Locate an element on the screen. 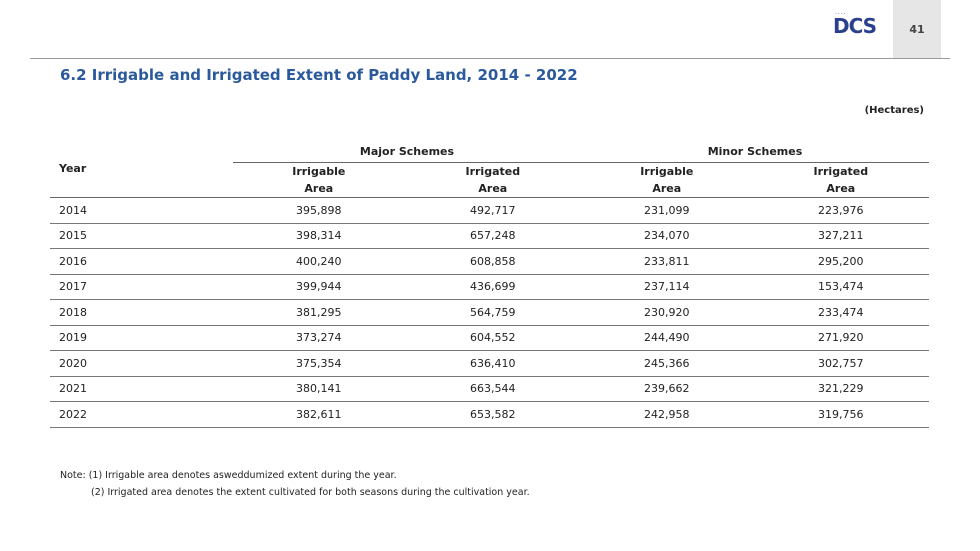 The width and height of the screenshot is (980, 551). table-row: 2016 400,240 608,858 233,811 295,200 is located at coordinates (489, 261).